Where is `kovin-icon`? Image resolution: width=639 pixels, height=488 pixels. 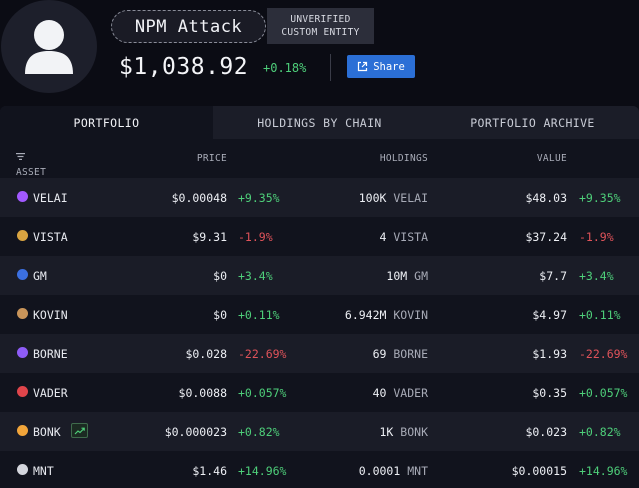 kovin-icon is located at coordinates (22, 313).